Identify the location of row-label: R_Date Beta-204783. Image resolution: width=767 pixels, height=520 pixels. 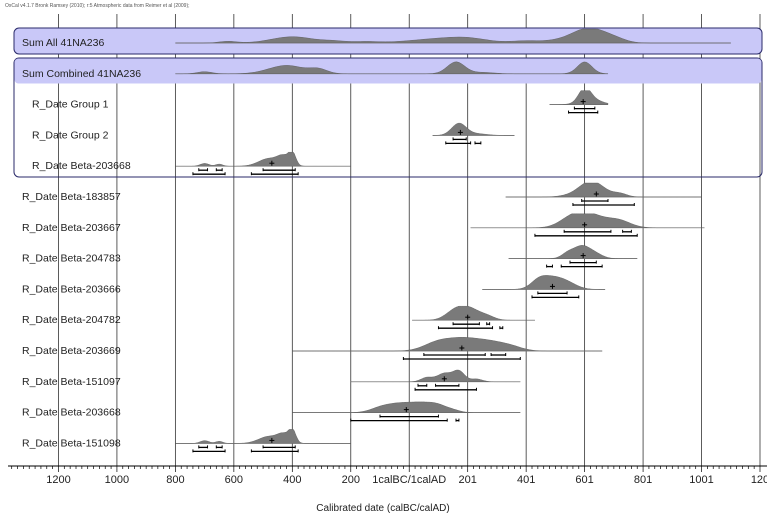
(71, 259).